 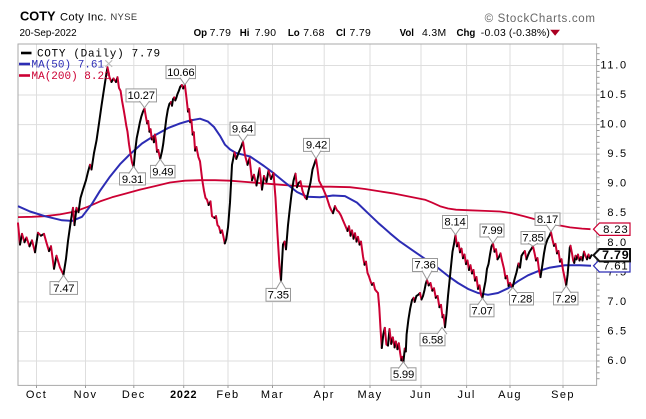 What do you see at coordinates (617, 213) in the screenshot?
I see `svg-text: 8.5` at bounding box center [617, 213].